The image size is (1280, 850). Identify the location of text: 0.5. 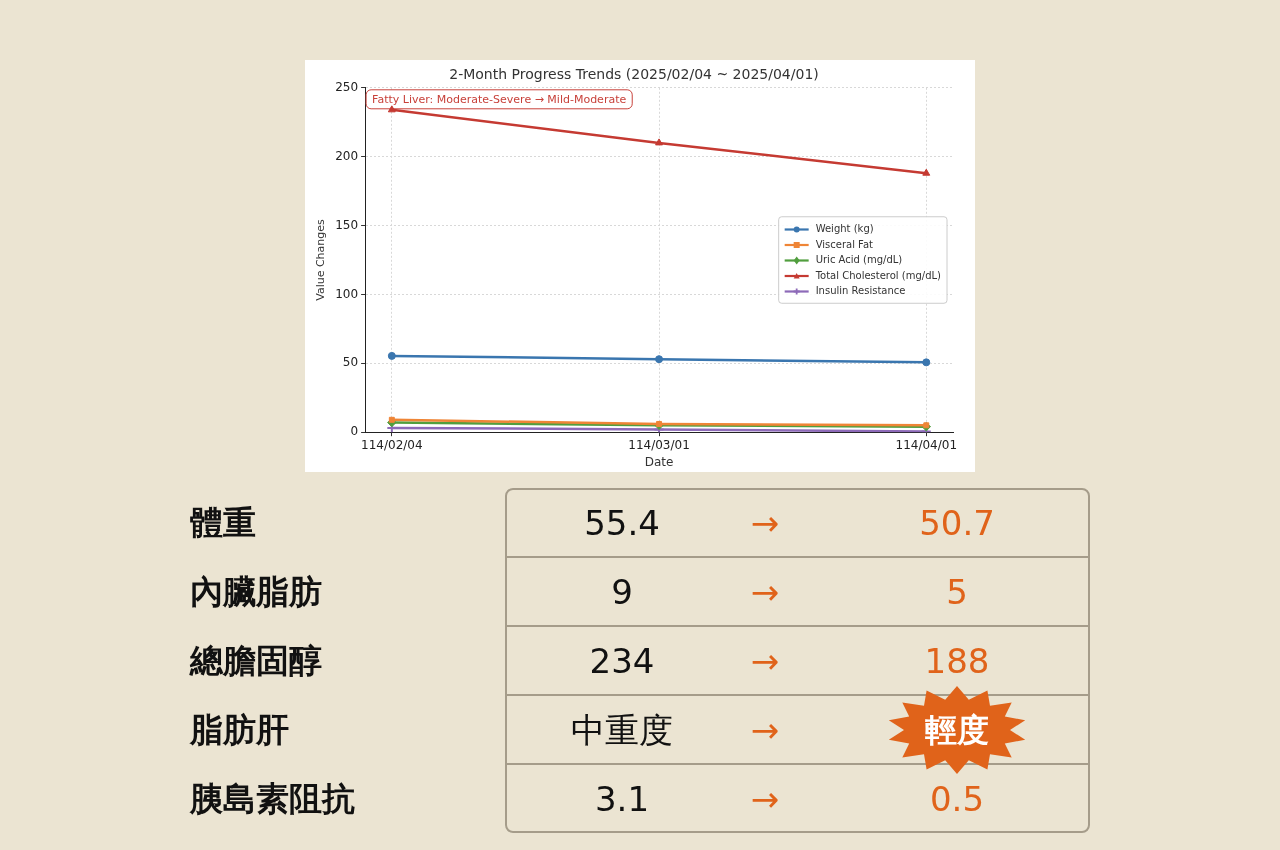
(957, 798).